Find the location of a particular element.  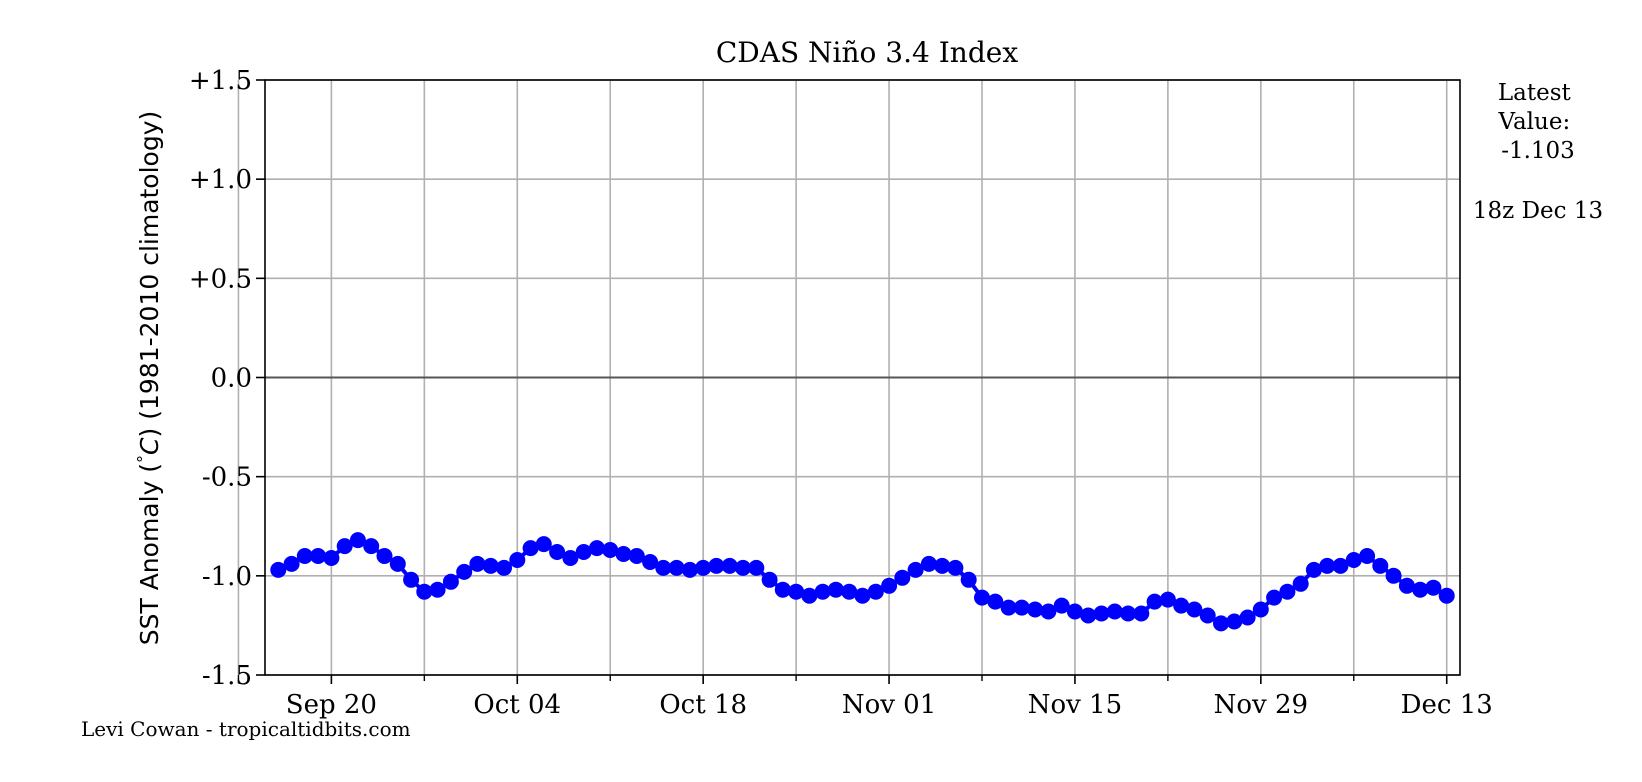

y-axis-label-prefix: SST Anomaly ( is located at coordinates (149, 554).